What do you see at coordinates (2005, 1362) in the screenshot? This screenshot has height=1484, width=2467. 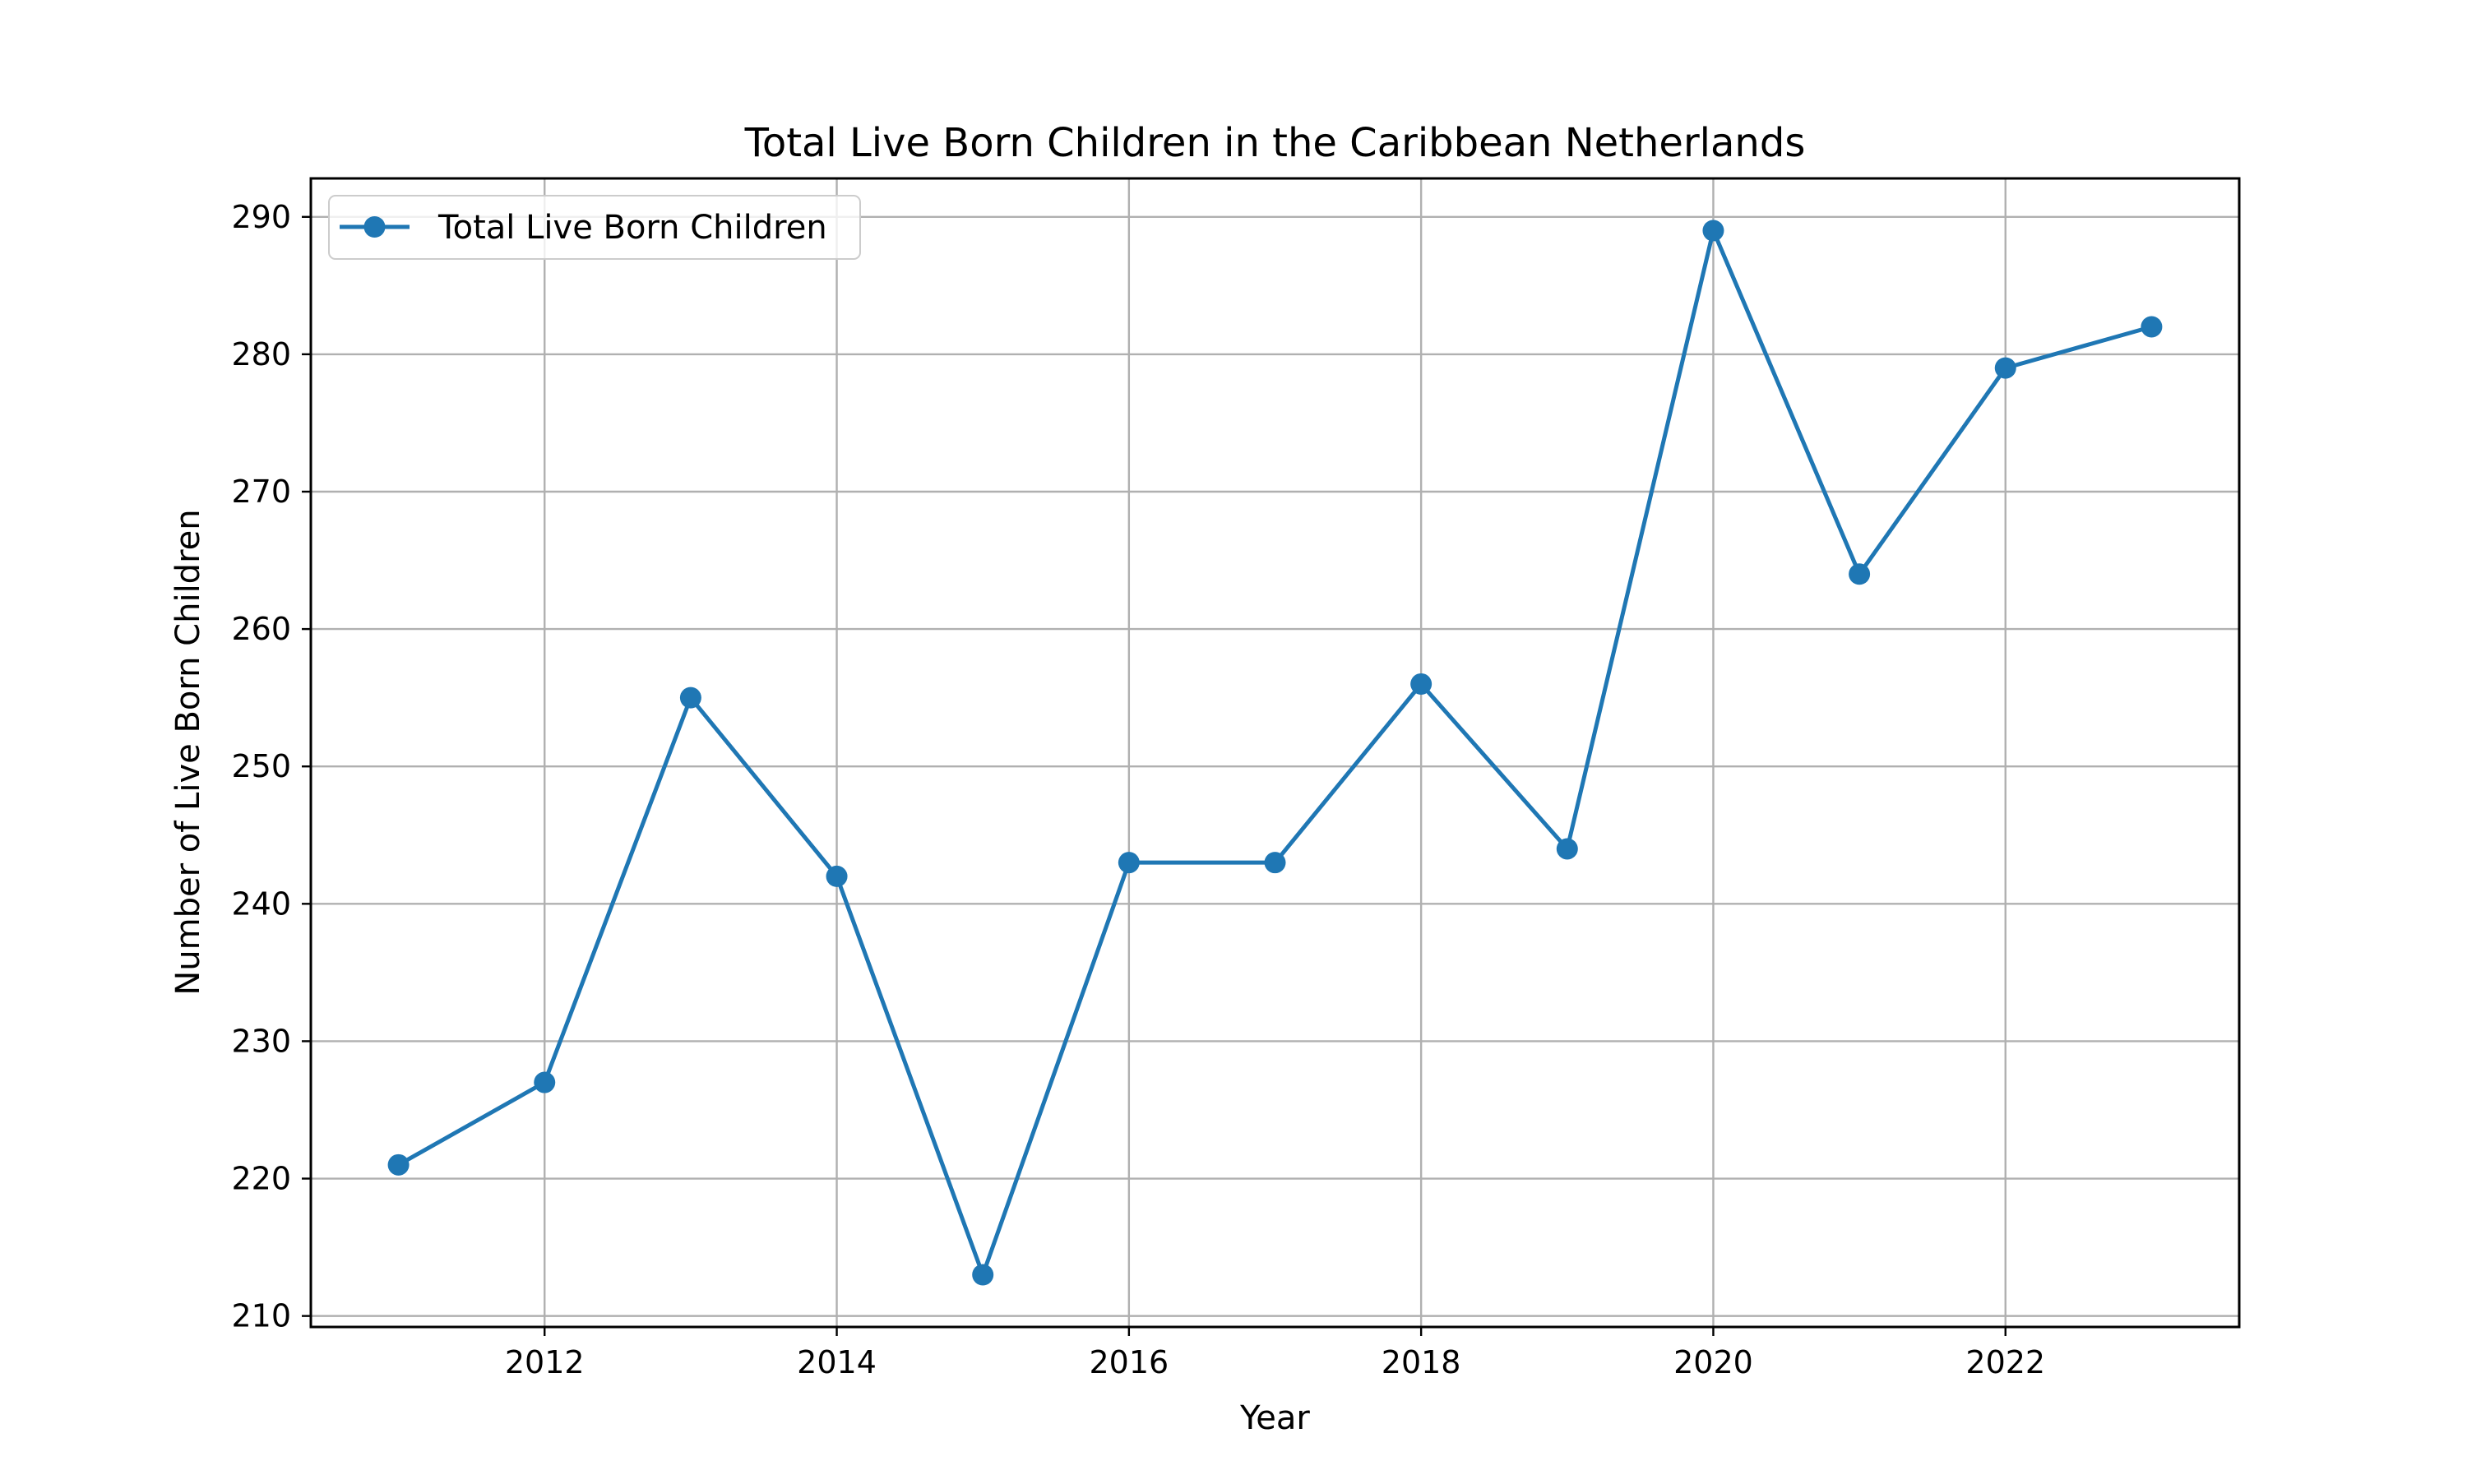 I see `x-tick-label: 2022` at bounding box center [2005, 1362].